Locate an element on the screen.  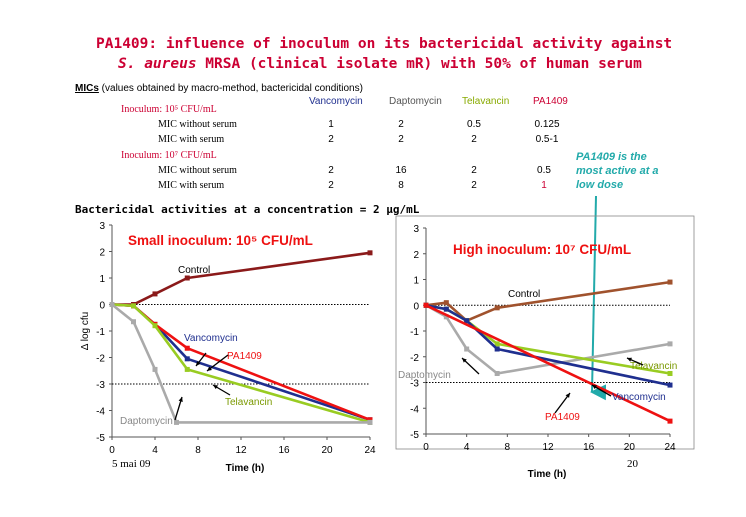
mic-cell-highlight: 1 is located at coordinates (544, 185).